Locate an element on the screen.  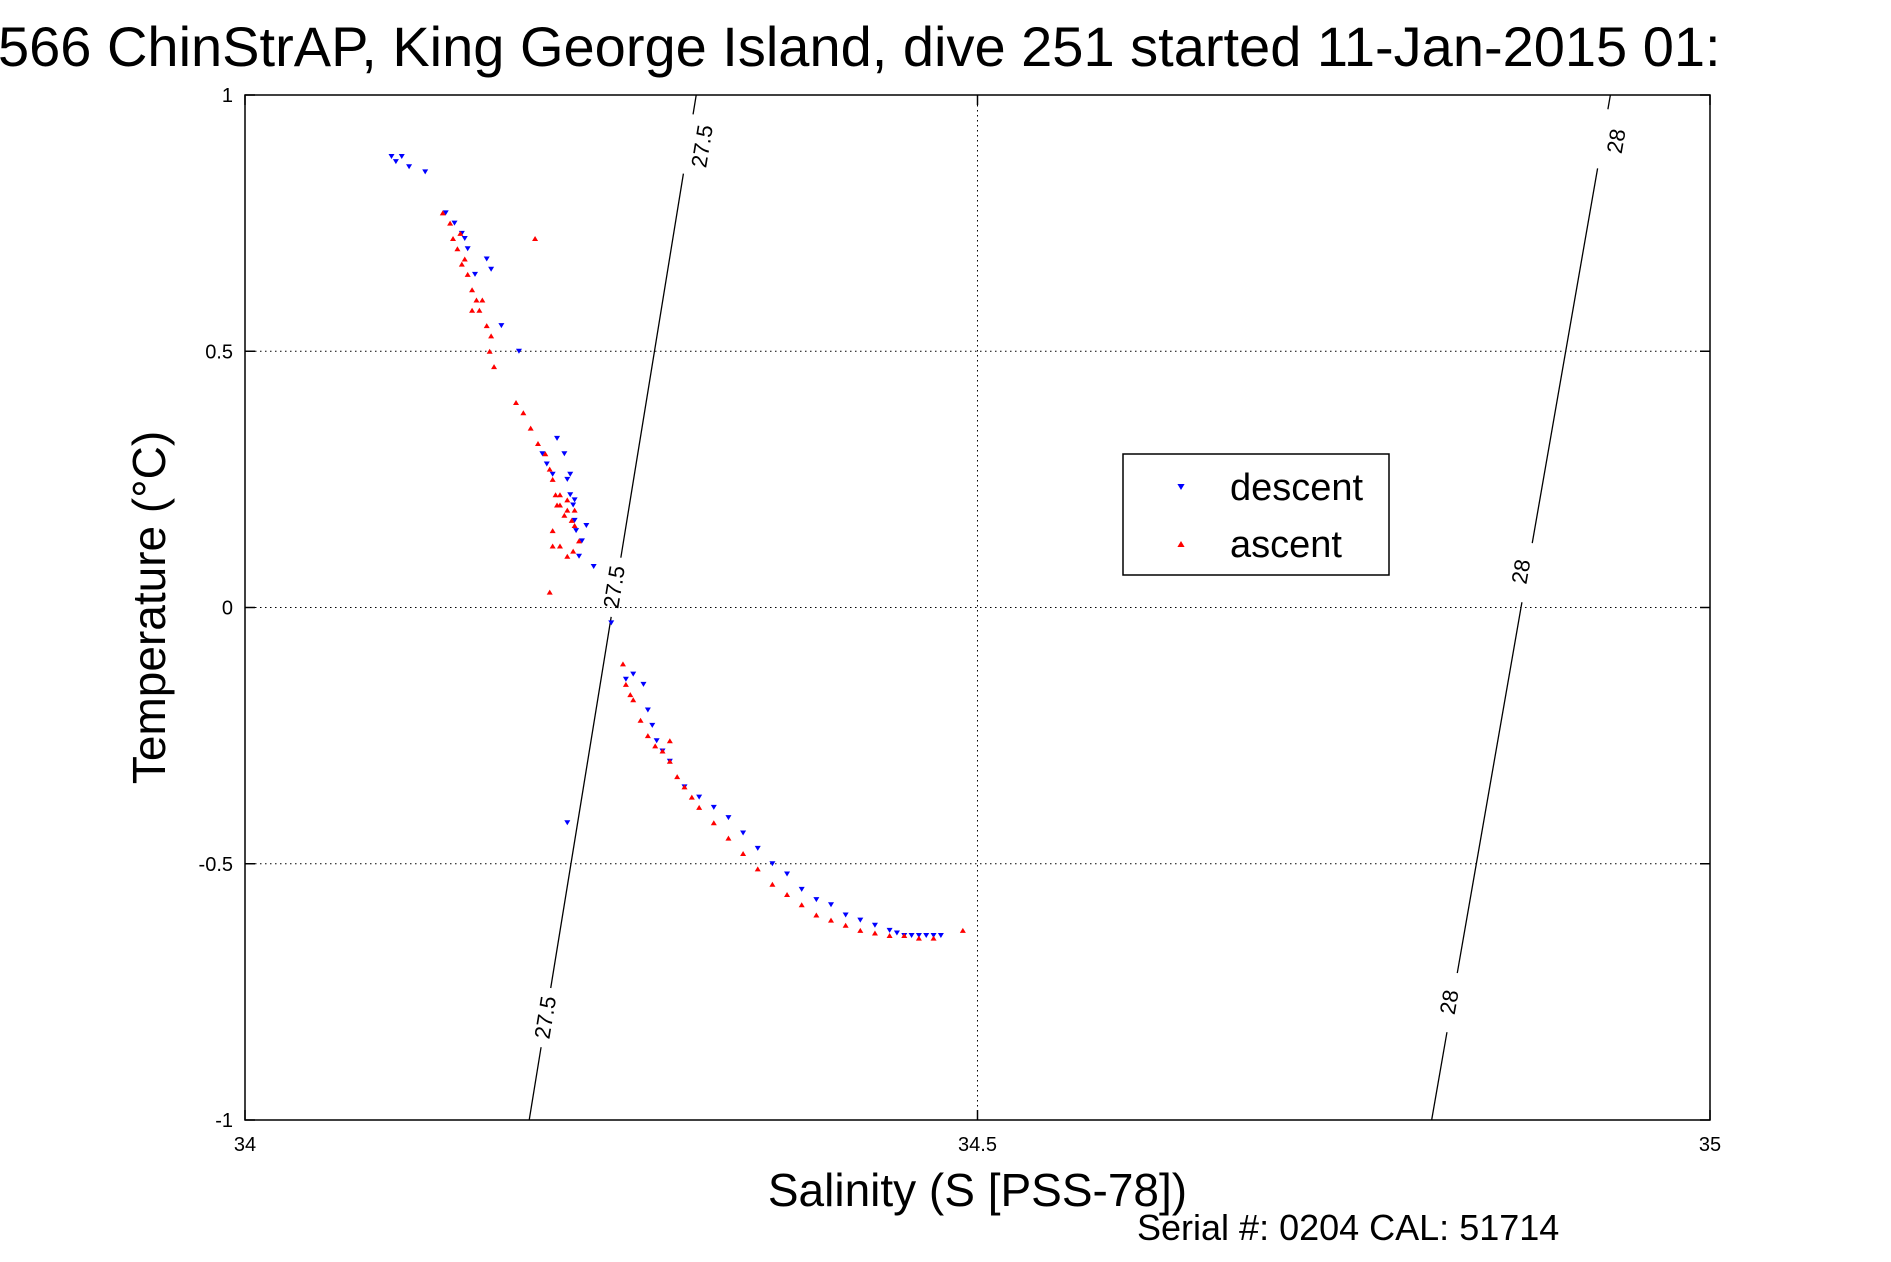
y-tick-label: 1 is located at coordinates (227, 96).